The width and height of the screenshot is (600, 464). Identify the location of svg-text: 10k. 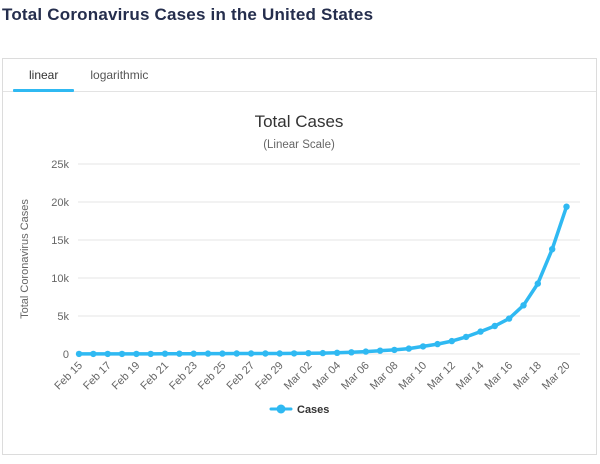
(60, 279).